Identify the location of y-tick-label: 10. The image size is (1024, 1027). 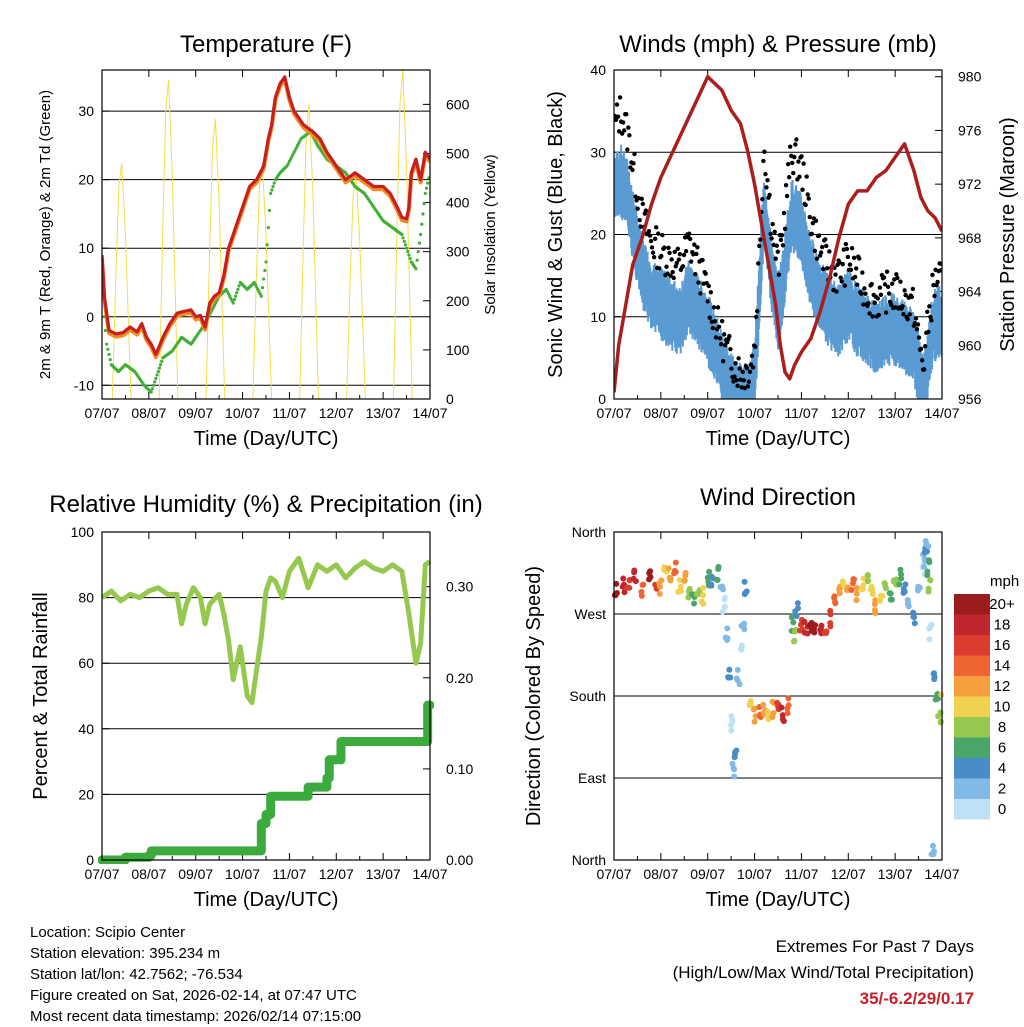
(86, 248).